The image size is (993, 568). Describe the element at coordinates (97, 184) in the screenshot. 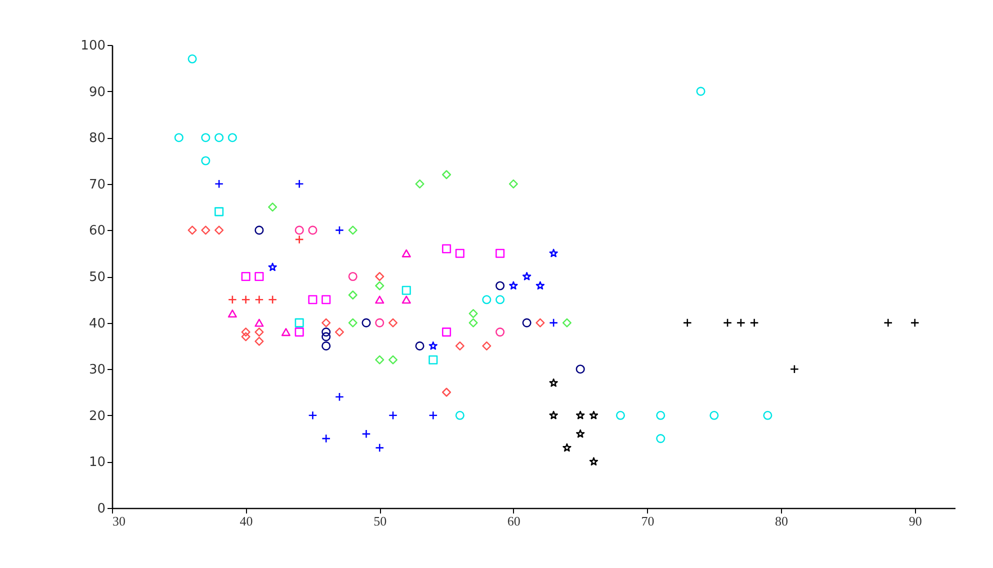

I see `y-tick-label: 70` at that location.